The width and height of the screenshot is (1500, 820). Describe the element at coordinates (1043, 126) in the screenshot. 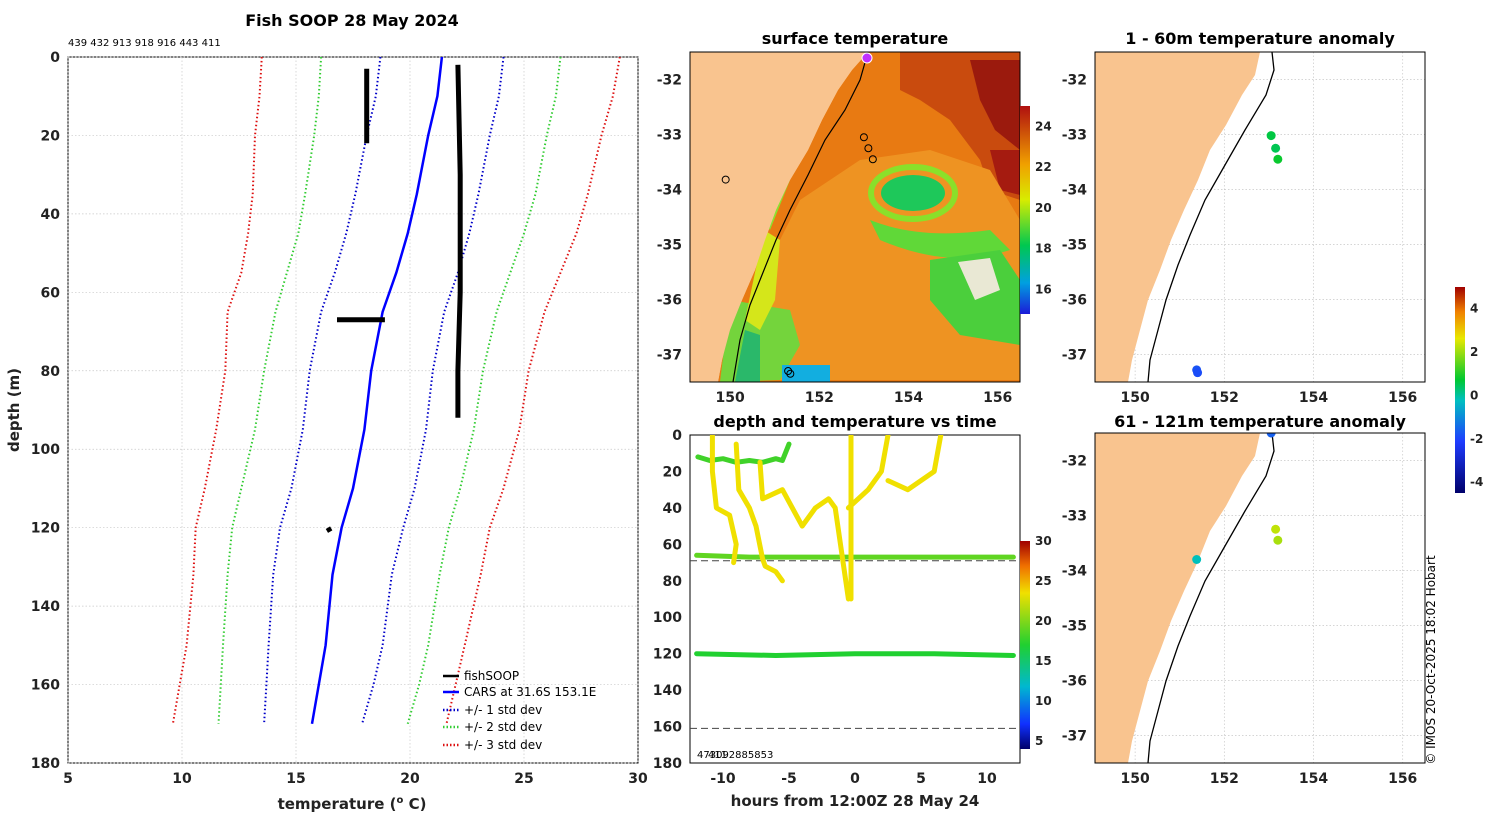

I see `sst-colorbar-tick-label: 24` at that location.